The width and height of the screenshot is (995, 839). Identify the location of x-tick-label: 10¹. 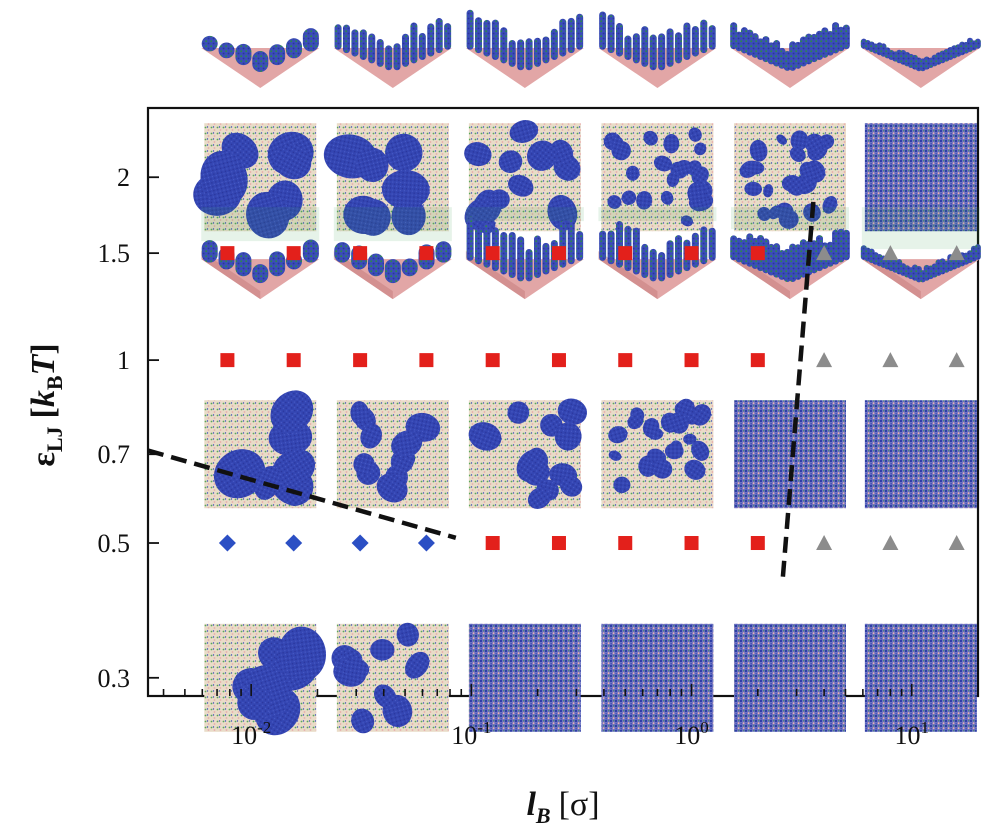
(911, 734).